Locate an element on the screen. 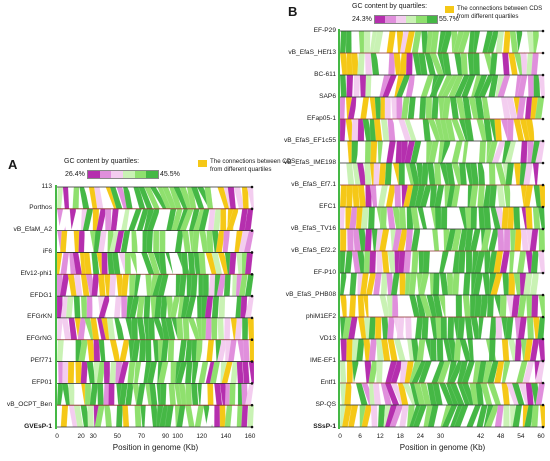 This screenshot has width=550, height=461. genome-label: EF-P10 is located at coordinates (324, 272).